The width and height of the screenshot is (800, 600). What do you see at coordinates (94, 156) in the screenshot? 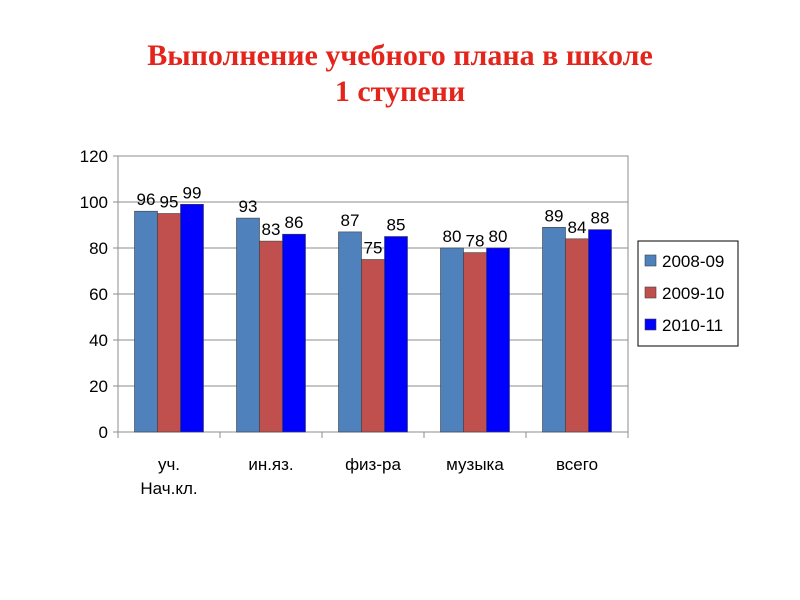
I see `y-tick-label: 120` at bounding box center [94, 156].